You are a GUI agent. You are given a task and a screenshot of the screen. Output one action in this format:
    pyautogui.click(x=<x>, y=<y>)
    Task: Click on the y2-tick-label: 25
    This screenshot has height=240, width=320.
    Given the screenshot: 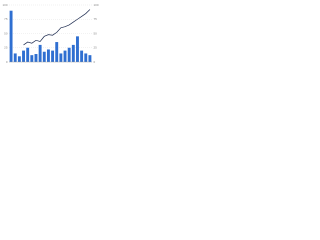 What is the action you would take?
    pyautogui.click(x=96, y=48)
    